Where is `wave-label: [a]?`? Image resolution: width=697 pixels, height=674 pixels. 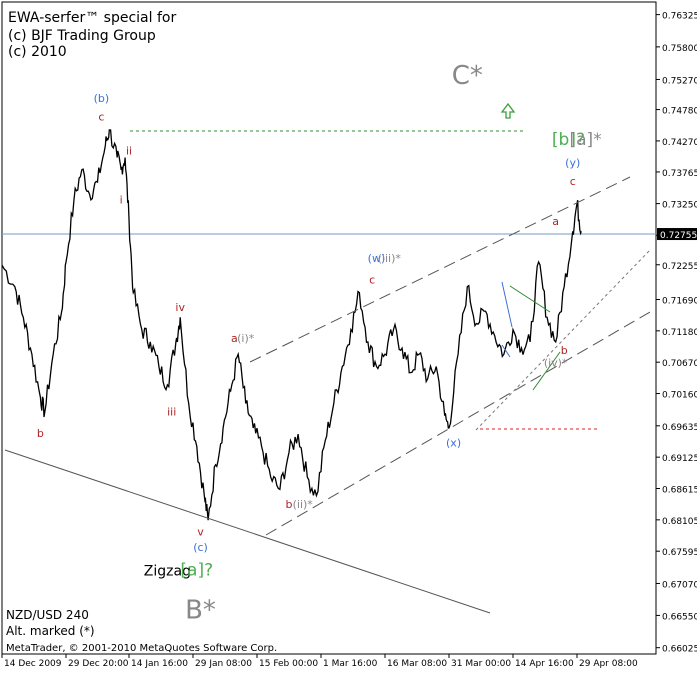
wave-label: [a]? is located at coordinates (196, 570).